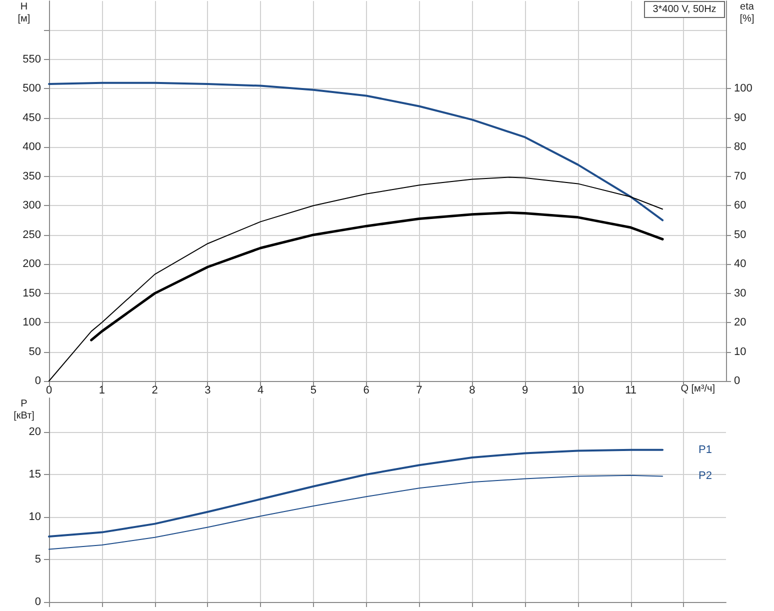 The image size is (774, 611). I want to click on y-tick-label: 20, so click(34, 432).